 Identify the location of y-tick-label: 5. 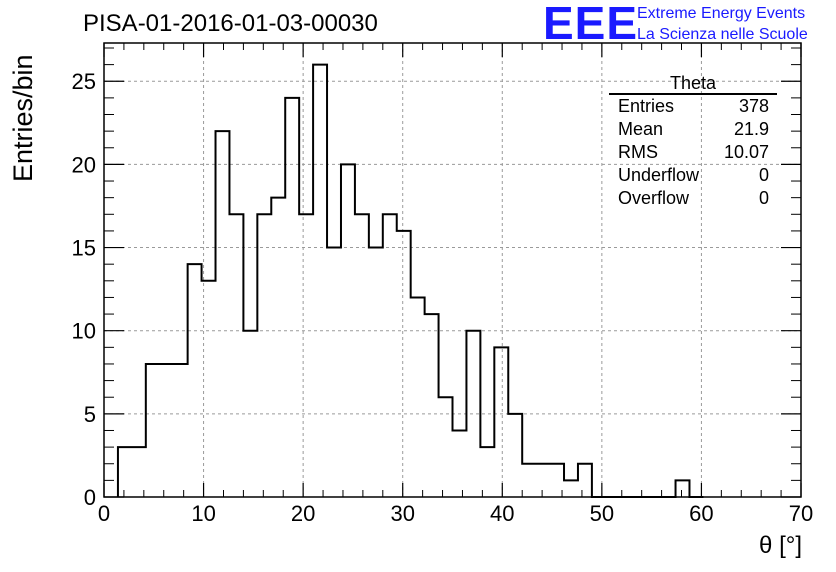
(90, 414).